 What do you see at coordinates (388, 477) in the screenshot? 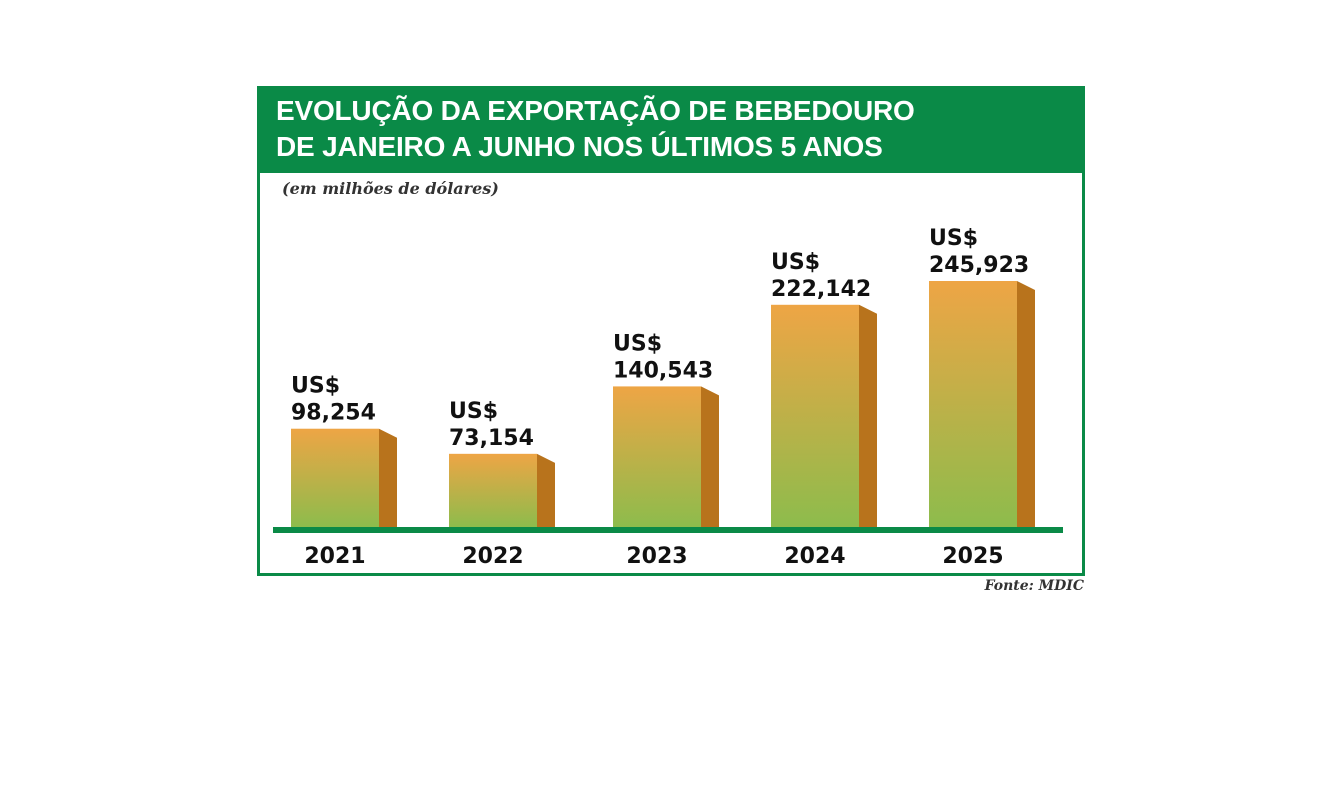
I see `bar-side-2021` at bounding box center [388, 477].